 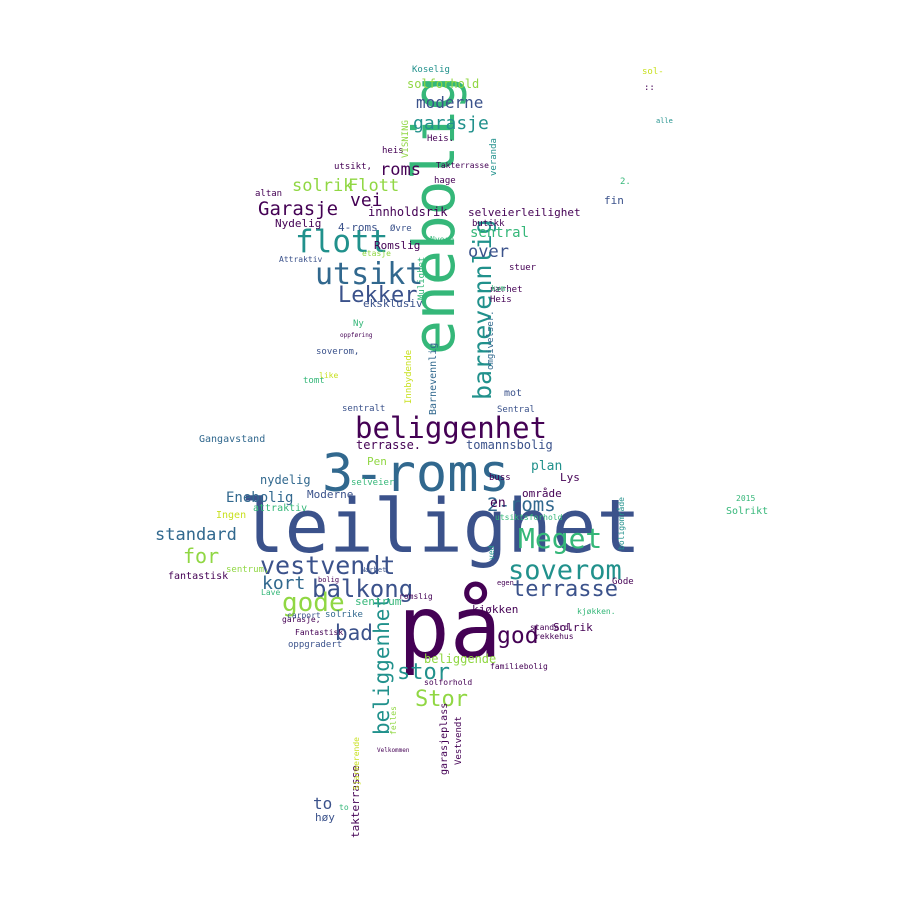 What do you see at coordinates (746, 498) in the screenshot?
I see `word: 2015` at bounding box center [746, 498].